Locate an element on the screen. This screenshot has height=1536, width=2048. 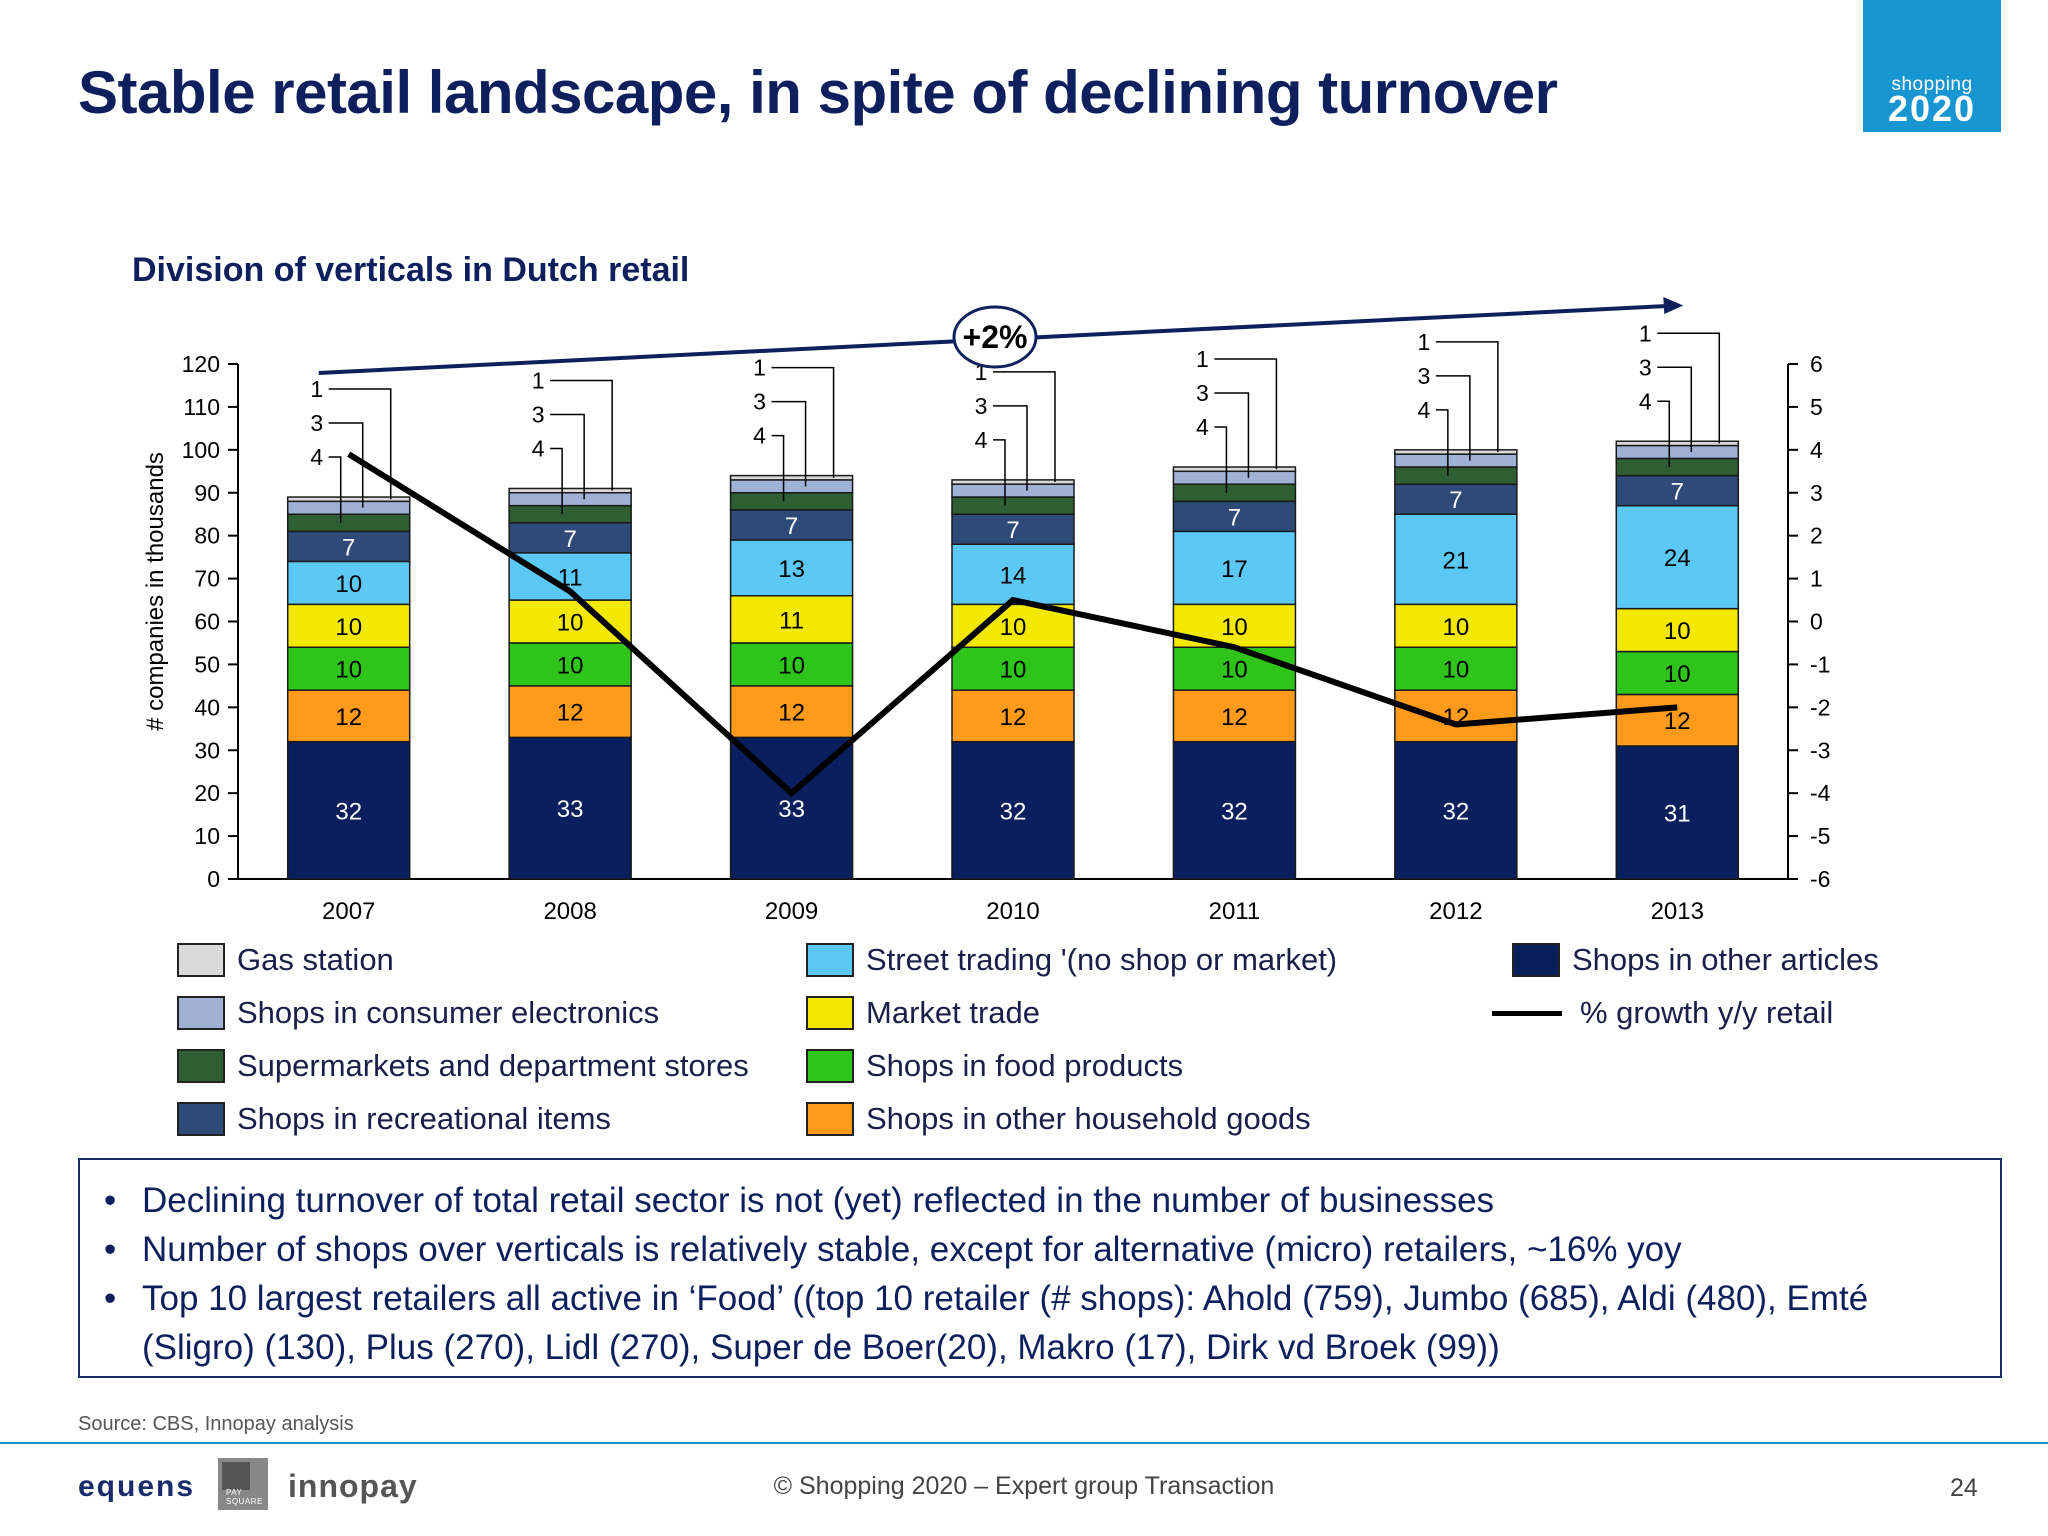
y-tick-label: 60 is located at coordinates (207, 622).